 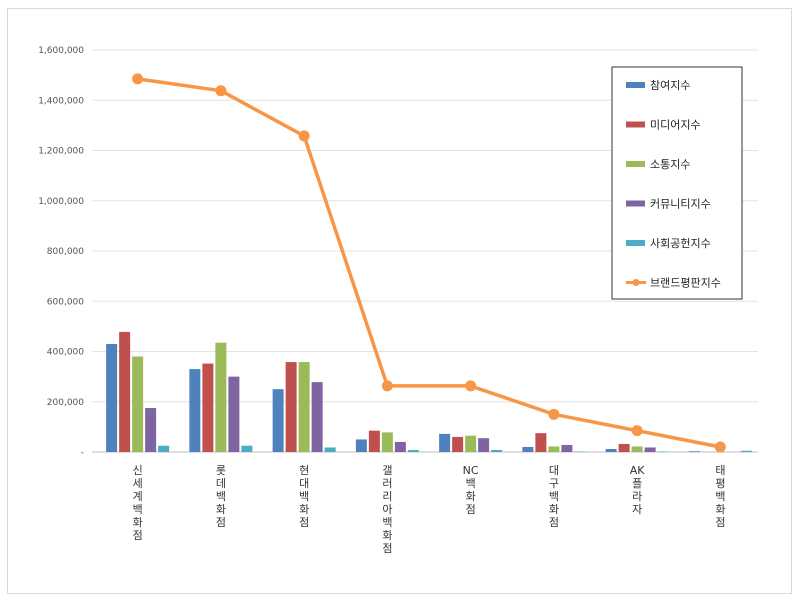 I want to click on y-tick-label: 600,000, so click(x=65, y=302).